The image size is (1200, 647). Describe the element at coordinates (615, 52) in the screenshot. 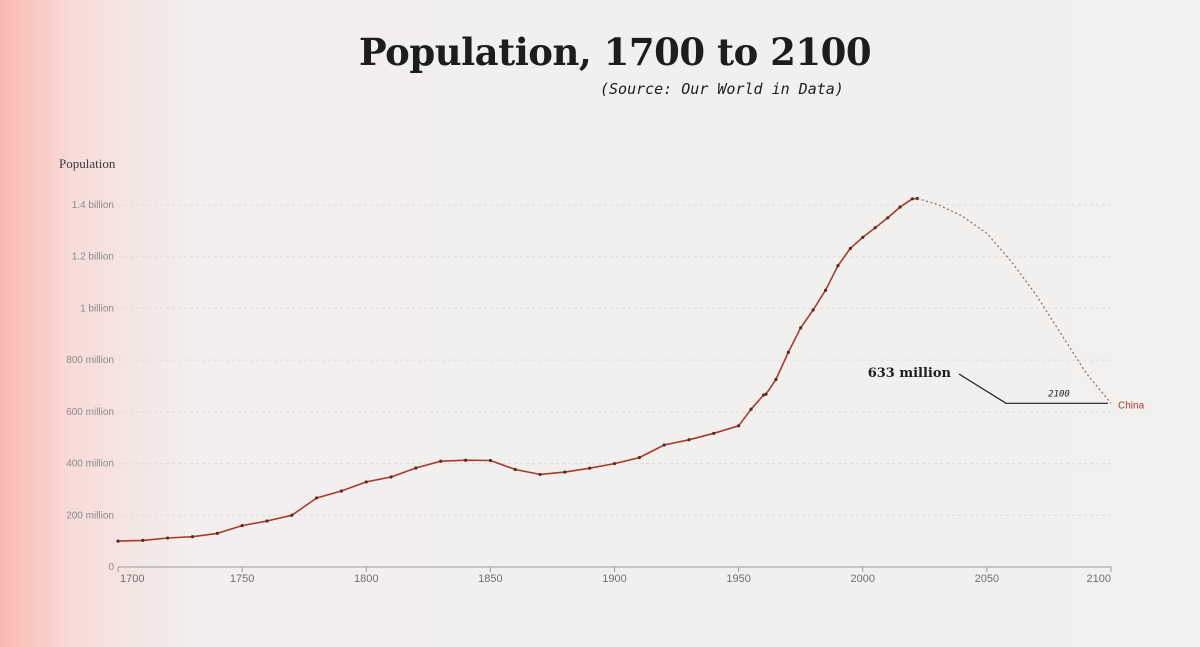

I see `chart-title: Population, 1700 to 2100` at that location.